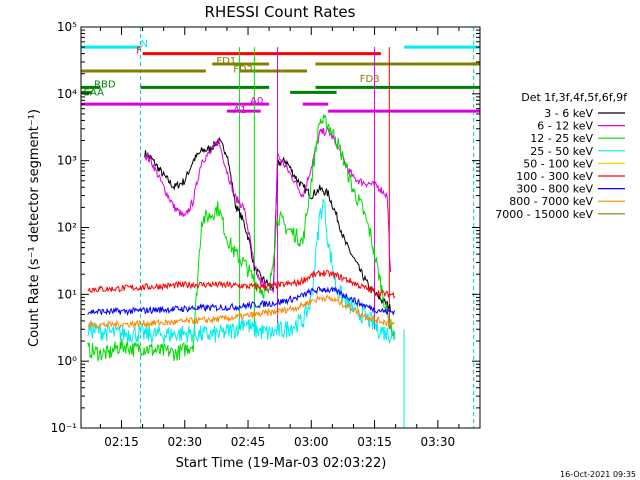  Describe the element at coordinates (139, 51) in the screenshot. I see `annotation-1: F` at that location.